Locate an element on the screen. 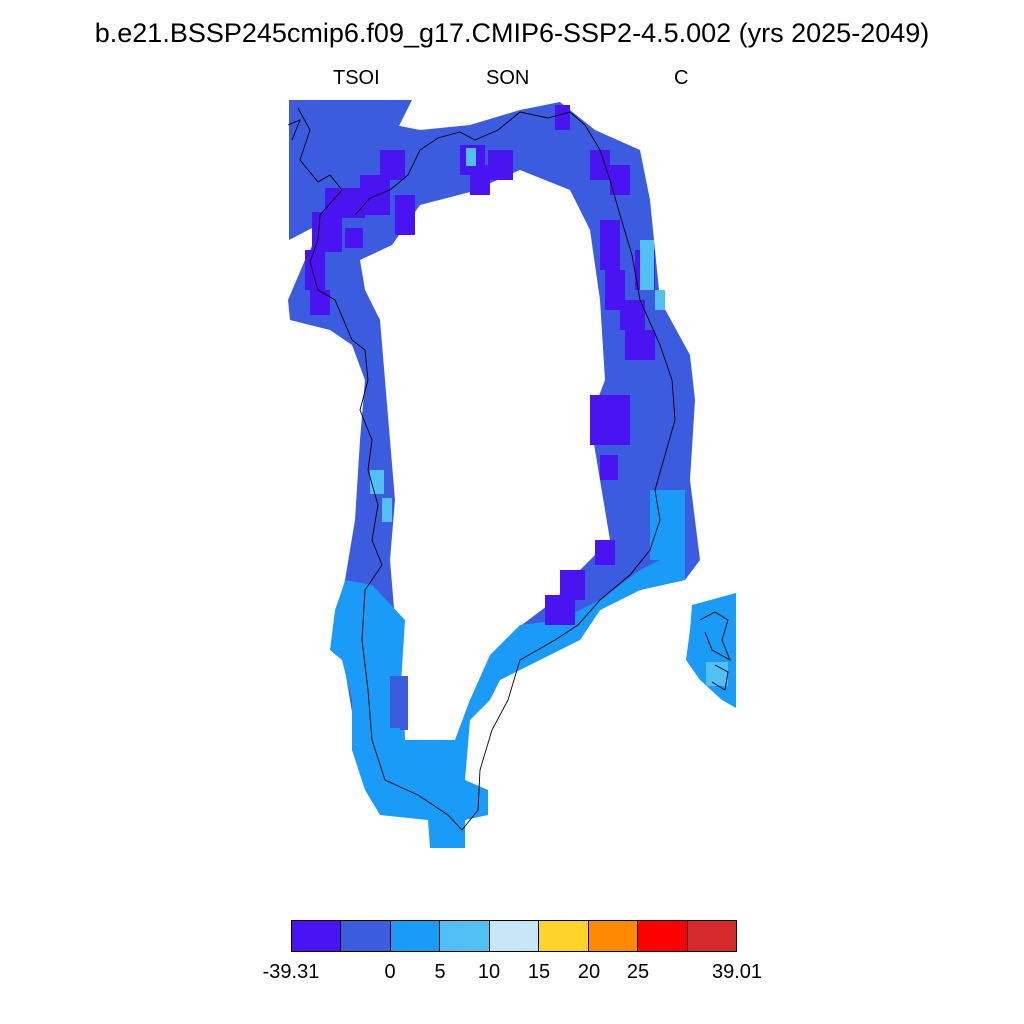 This screenshot has height=1024, width=1024. colorbar-label: 0 is located at coordinates (390, 972).